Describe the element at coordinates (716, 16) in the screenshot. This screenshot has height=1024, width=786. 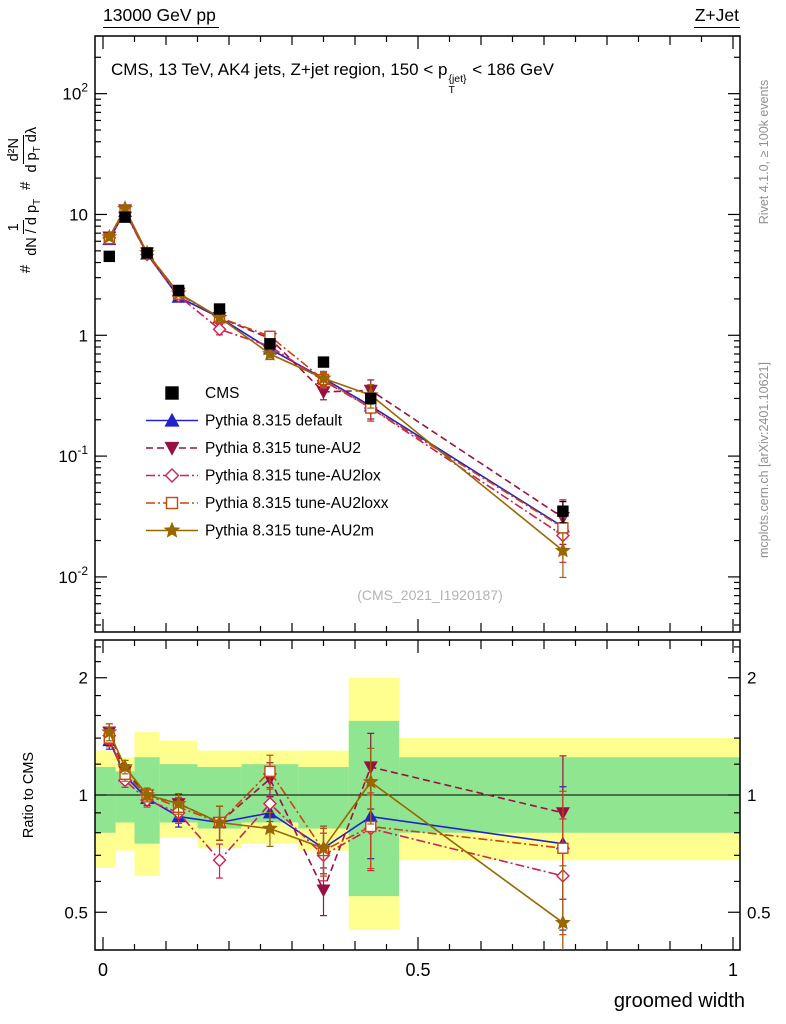
I see `process-label: Z+Jet` at that location.